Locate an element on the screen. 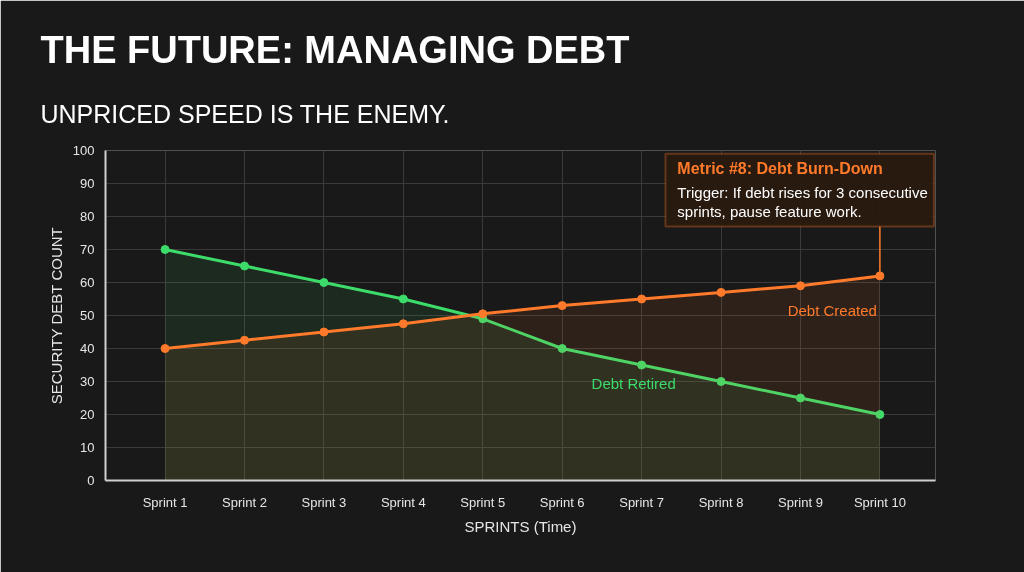  x-tick-label: Sprint 10 is located at coordinates (879, 502).